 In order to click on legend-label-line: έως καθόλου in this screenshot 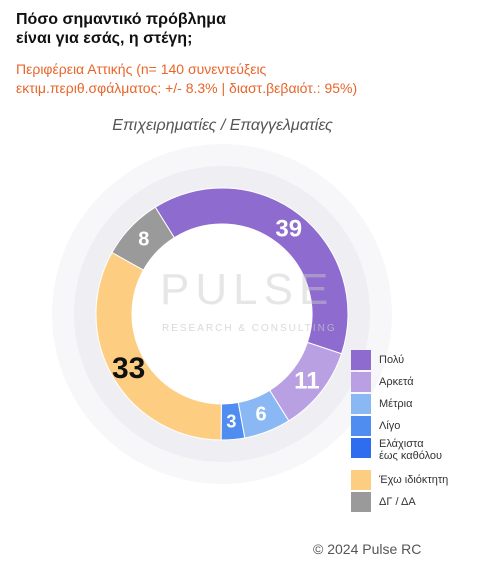, I will do `click(411, 456)`.